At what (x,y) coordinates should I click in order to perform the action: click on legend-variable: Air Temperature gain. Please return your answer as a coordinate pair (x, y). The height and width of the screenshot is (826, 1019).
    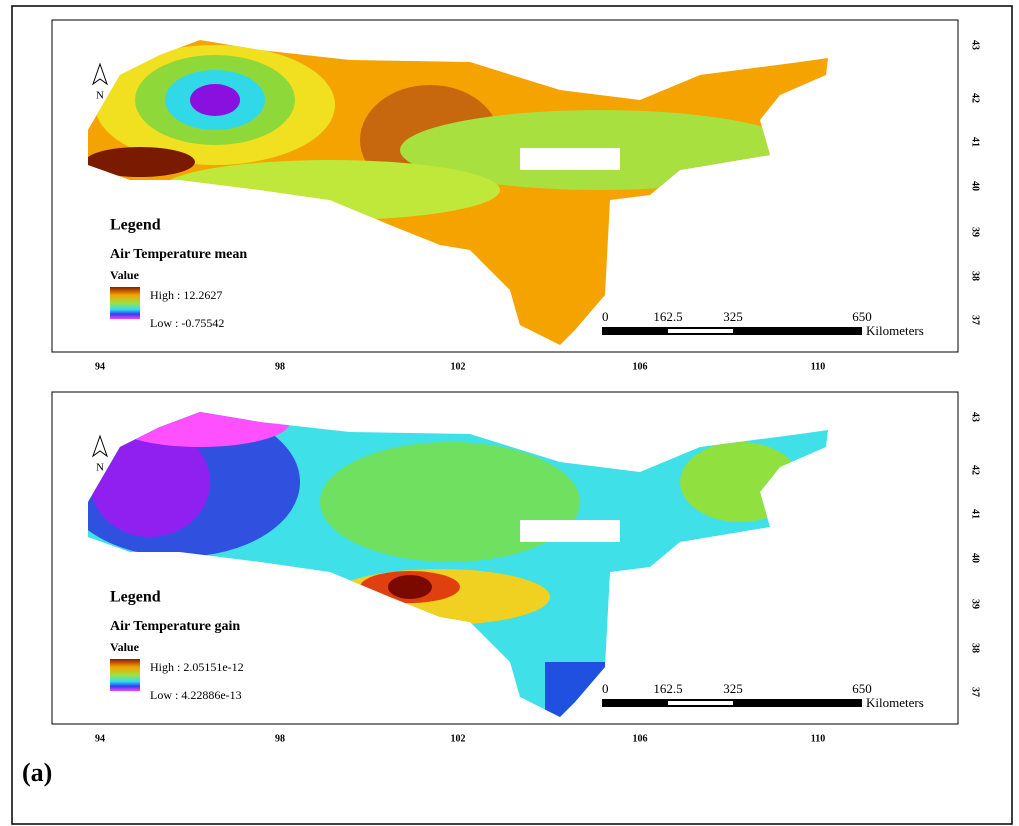
    Looking at the image, I should click on (175, 626).